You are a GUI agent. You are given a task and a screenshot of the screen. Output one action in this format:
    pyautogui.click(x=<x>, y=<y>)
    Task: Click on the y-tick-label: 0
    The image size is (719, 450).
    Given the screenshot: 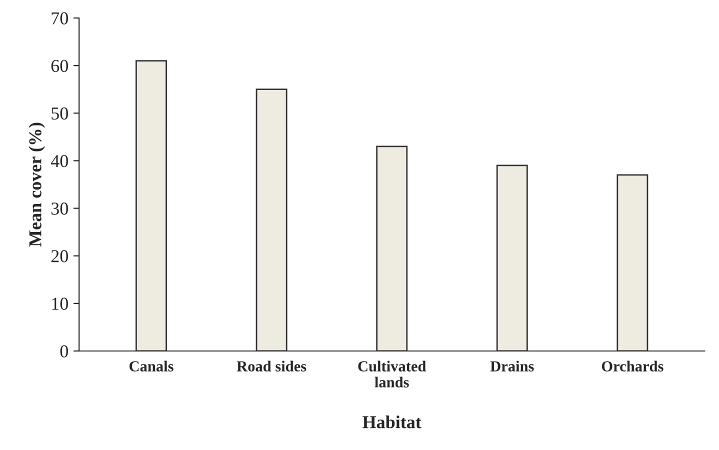 What is the action you would take?
    pyautogui.click(x=64, y=351)
    